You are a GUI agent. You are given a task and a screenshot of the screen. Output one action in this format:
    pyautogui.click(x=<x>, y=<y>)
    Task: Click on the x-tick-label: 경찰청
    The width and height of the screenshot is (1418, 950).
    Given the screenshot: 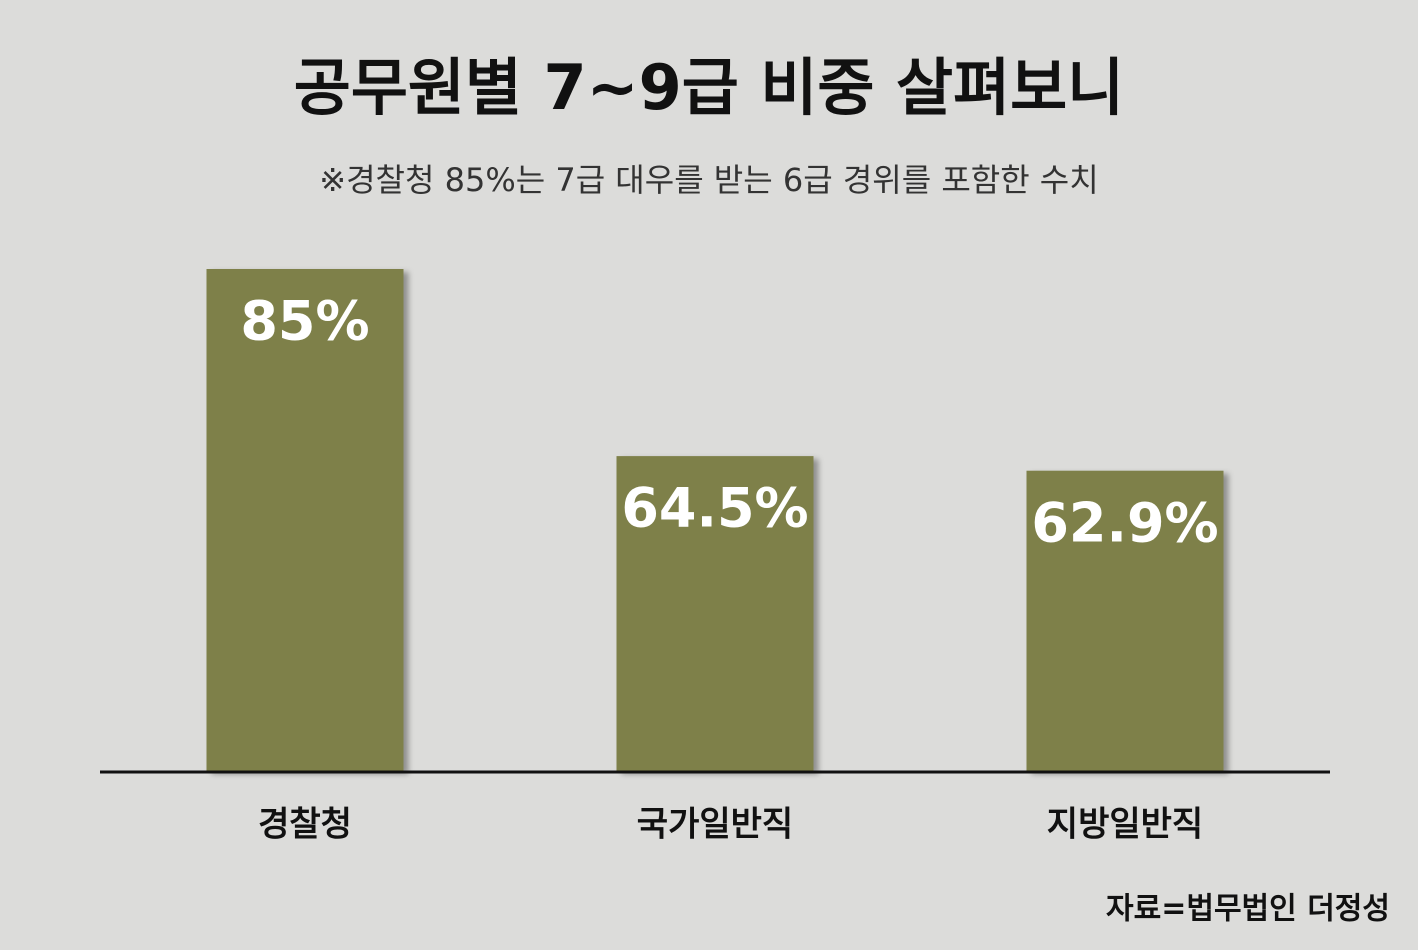 What is the action you would take?
    pyautogui.click(x=305, y=825)
    